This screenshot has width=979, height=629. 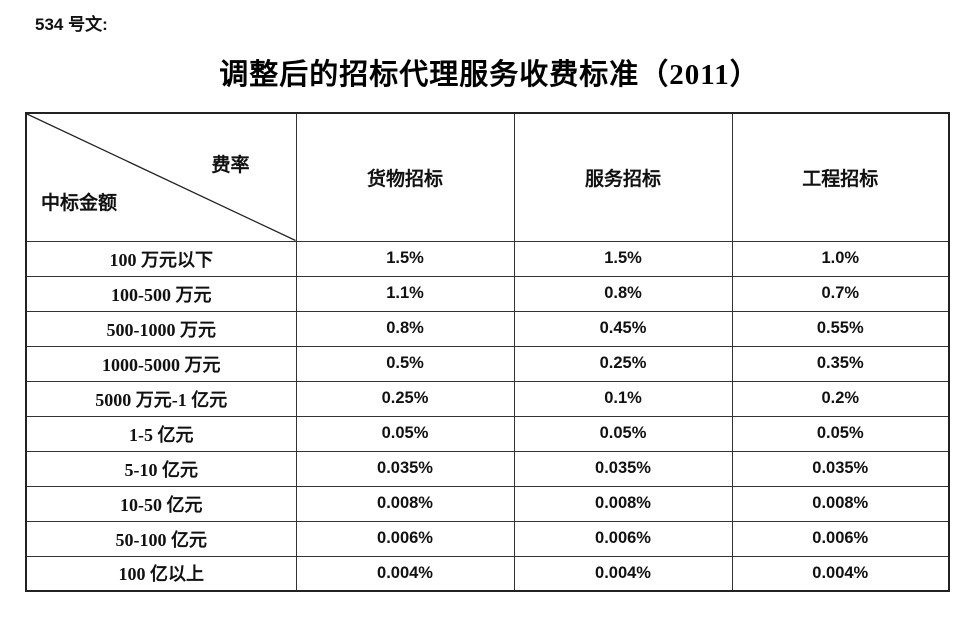 I want to click on row-label-amount-bracket: 5000 万元-1 亿元, so click(x=161, y=398).